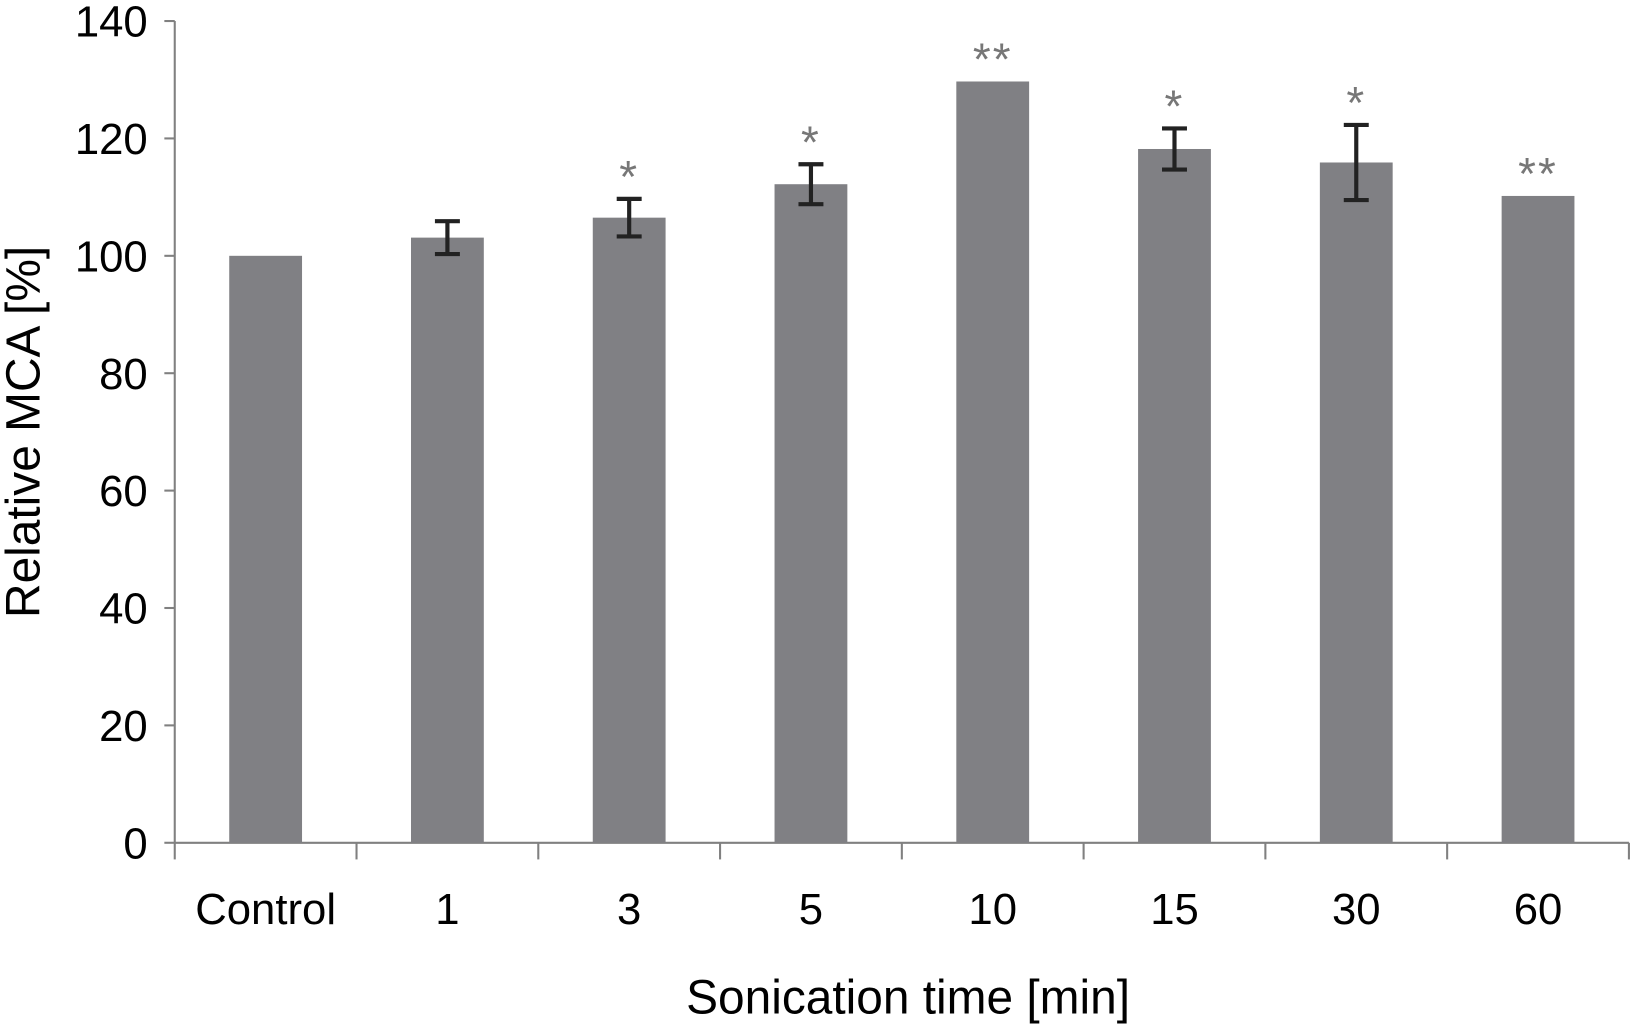 Image resolution: width=1631 pixels, height=1024 pixels. Describe the element at coordinates (901, 887) in the screenshot. I see `x-axis: Control 1 3 5 10 15 30 60` at that location.